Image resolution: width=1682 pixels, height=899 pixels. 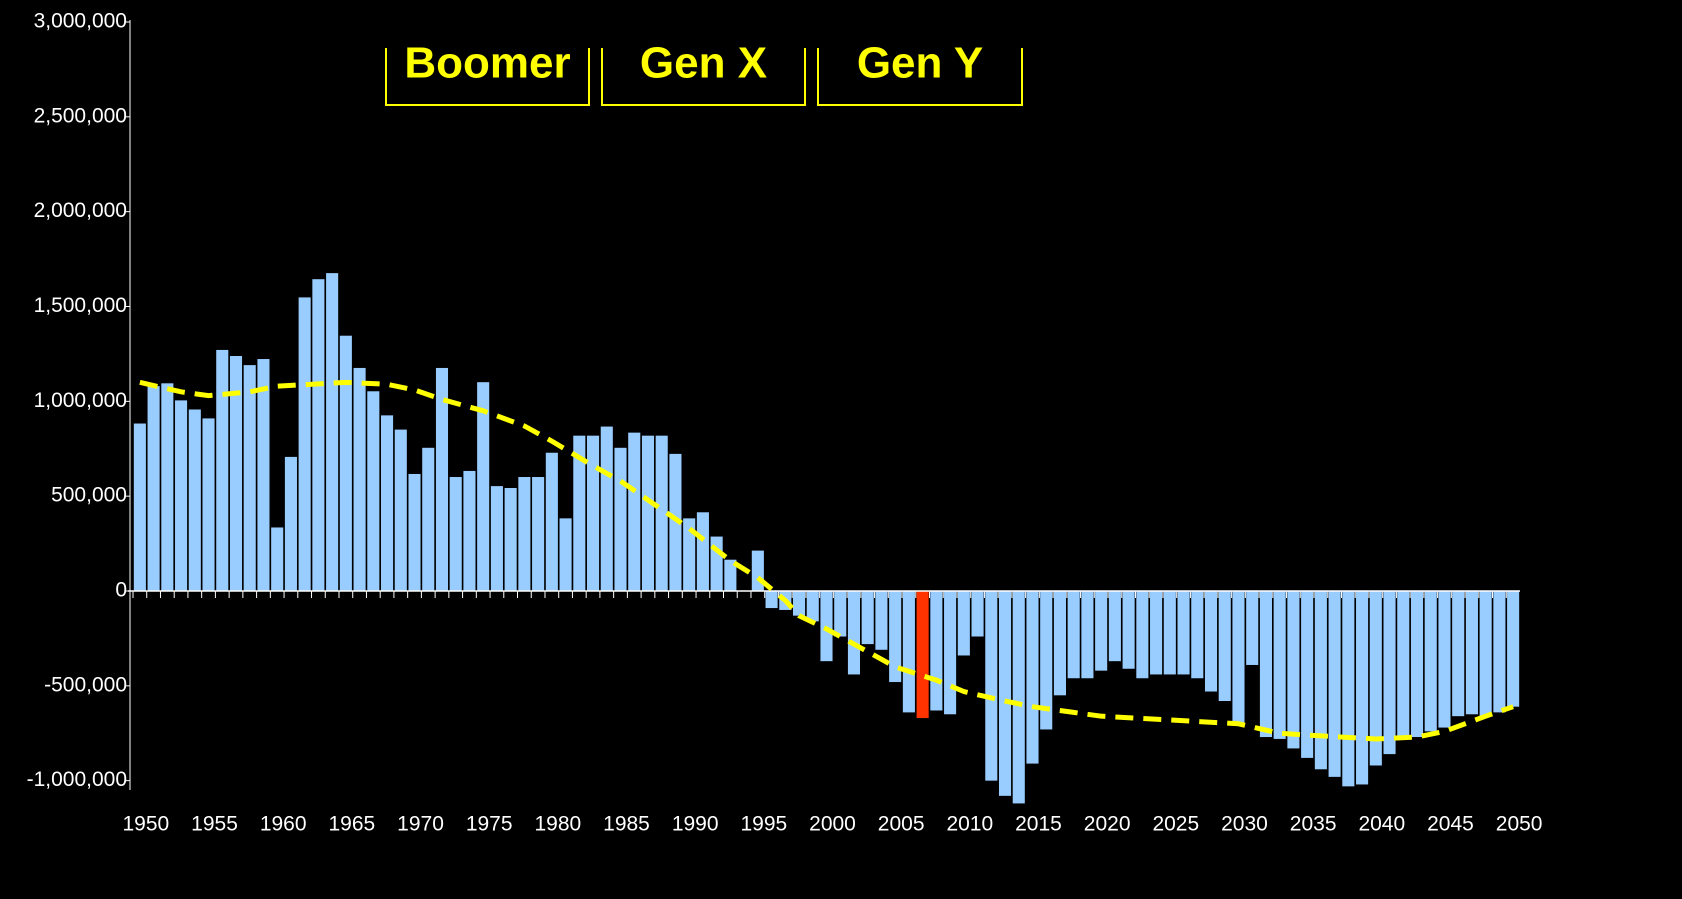 What do you see at coordinates (77, 779) in the screenshot?
I see `y-tick-label: -1,000,000` at bounding box center [77, 779].